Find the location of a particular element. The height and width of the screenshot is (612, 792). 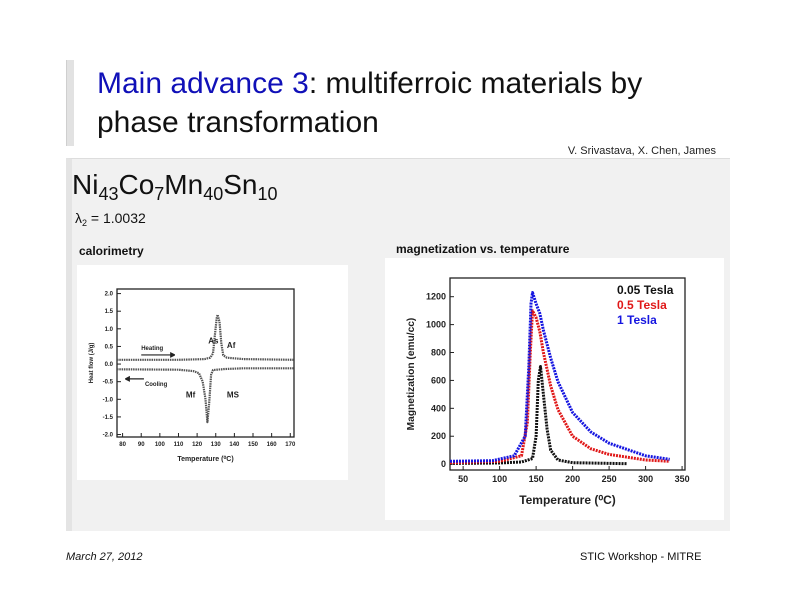

x-tick-label: 170 is located at coordinates (290, 445).